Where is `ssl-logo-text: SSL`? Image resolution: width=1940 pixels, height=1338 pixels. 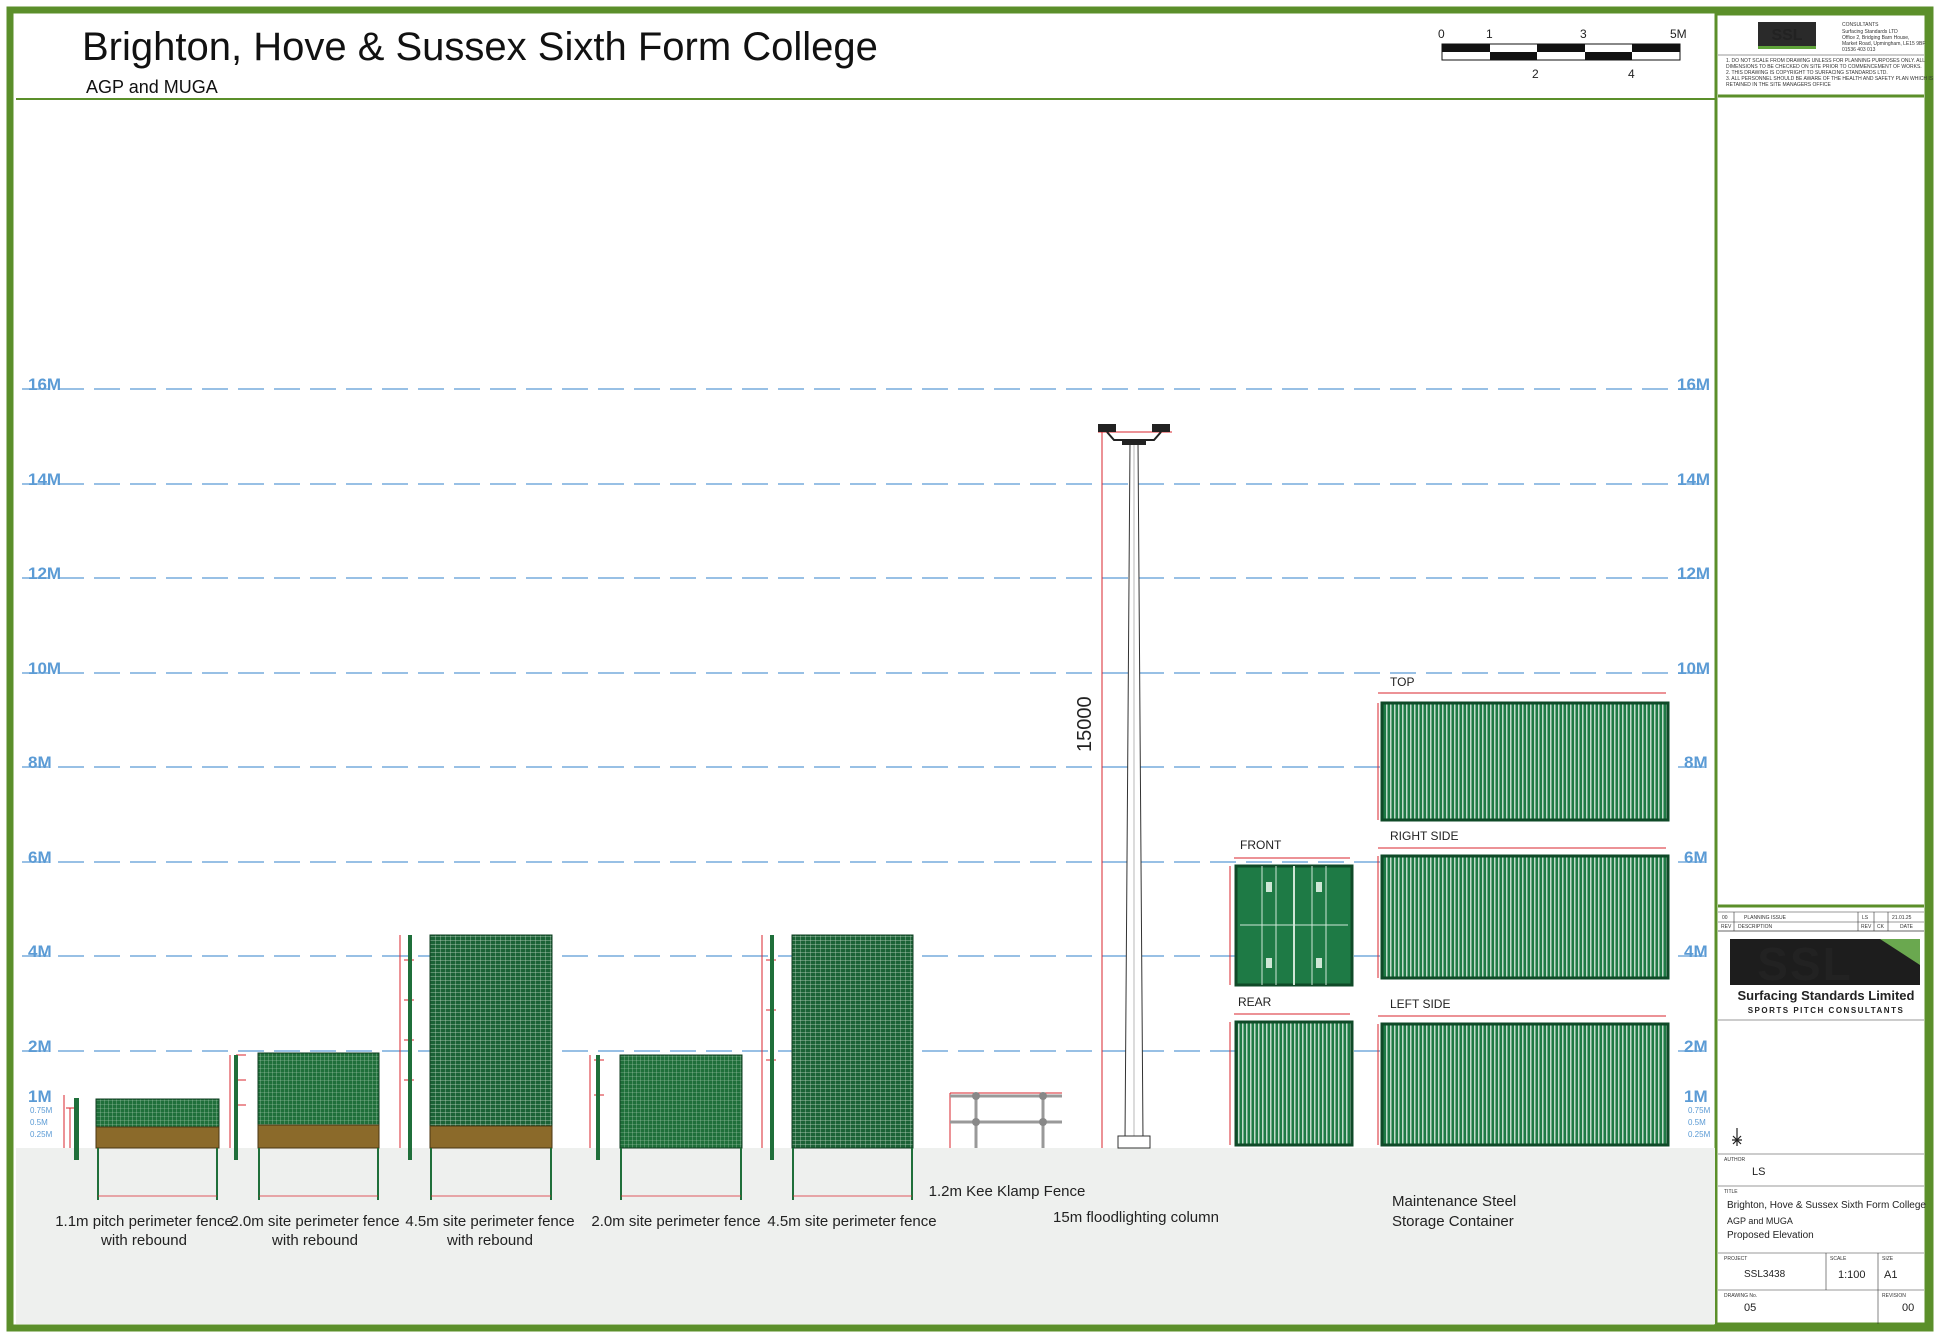 ssl-logo-text: SSL is located at coordinates (1804, 964).